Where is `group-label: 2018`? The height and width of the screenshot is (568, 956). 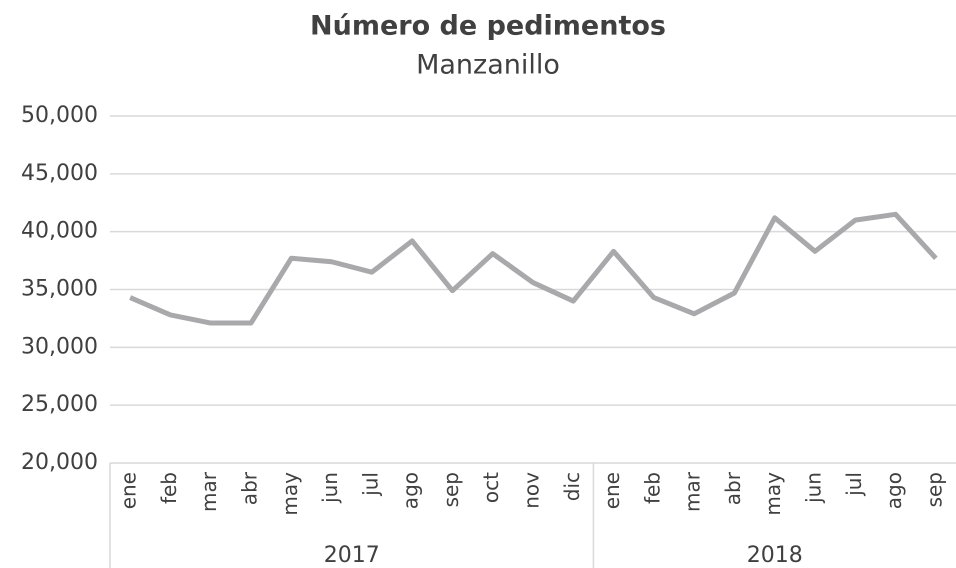 group-label: 2018 is located at coordinates (775, 555).